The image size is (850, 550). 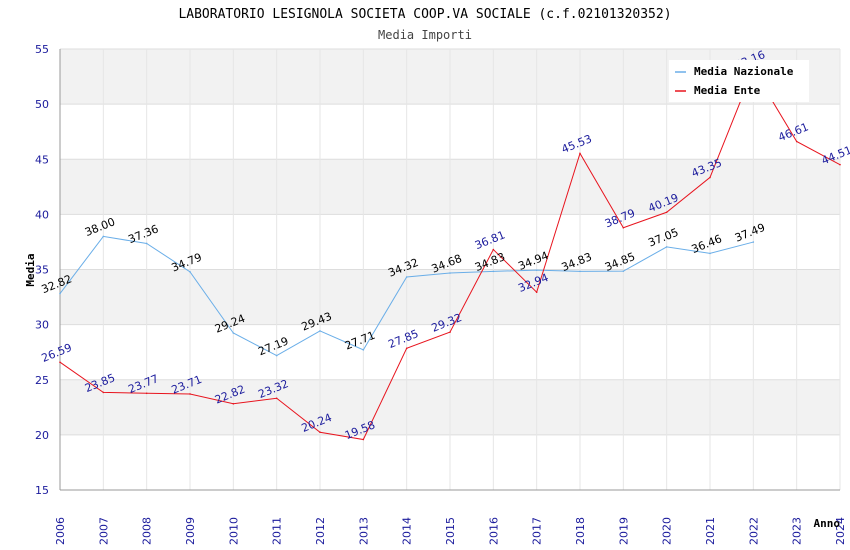 What do you see at coordinates (42, 490) in the screenshot?
I see `y-tick-label: 15` at bounding box center [42, 490].